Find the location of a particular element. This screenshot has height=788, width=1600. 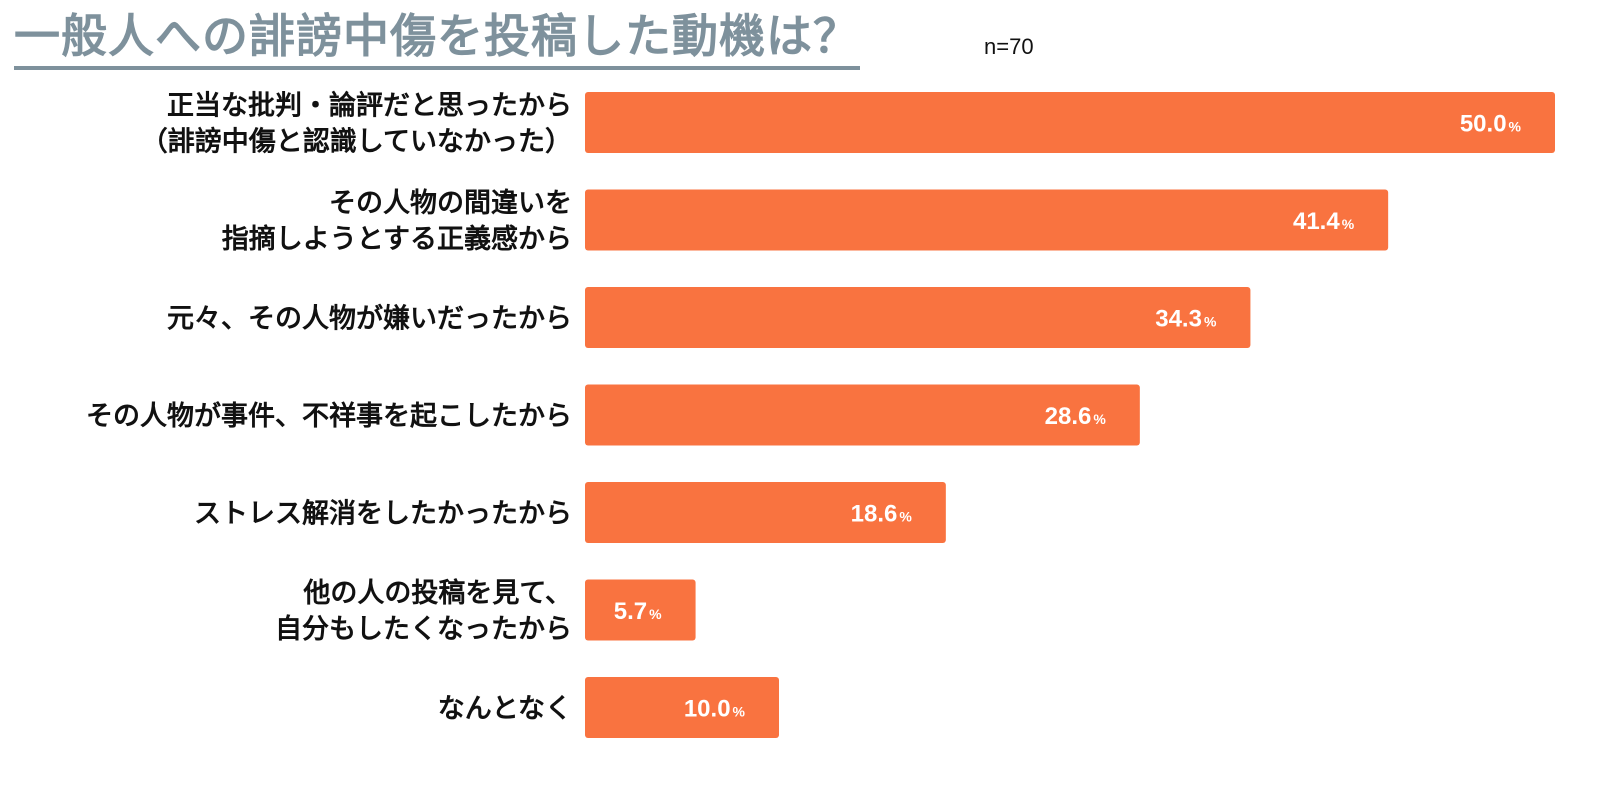

category-label: 元々、その人物が嫌いだったから is located at coordinates (369, 319).